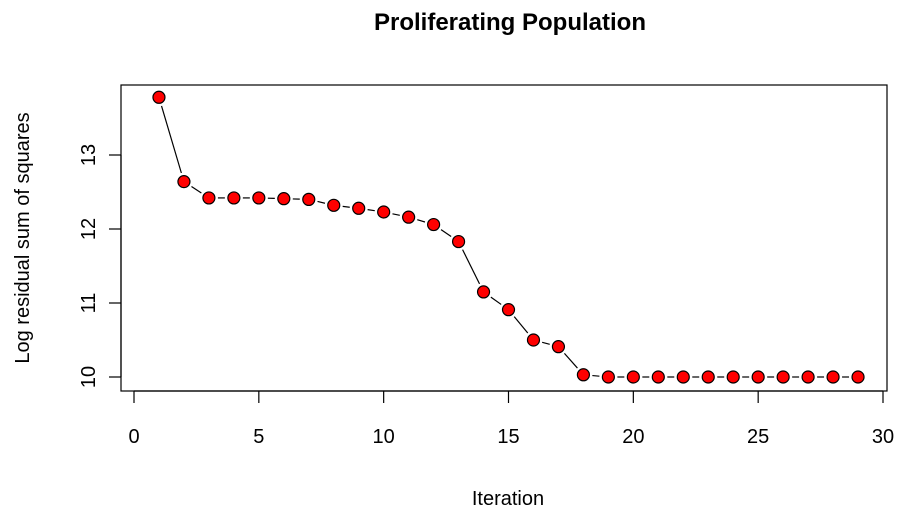 Image resolution: width=902 pixels, height=517 pixels. Describe the element at coordinates (89, 229) in the screenshot. I see `y-tick-label: 12` at that location.